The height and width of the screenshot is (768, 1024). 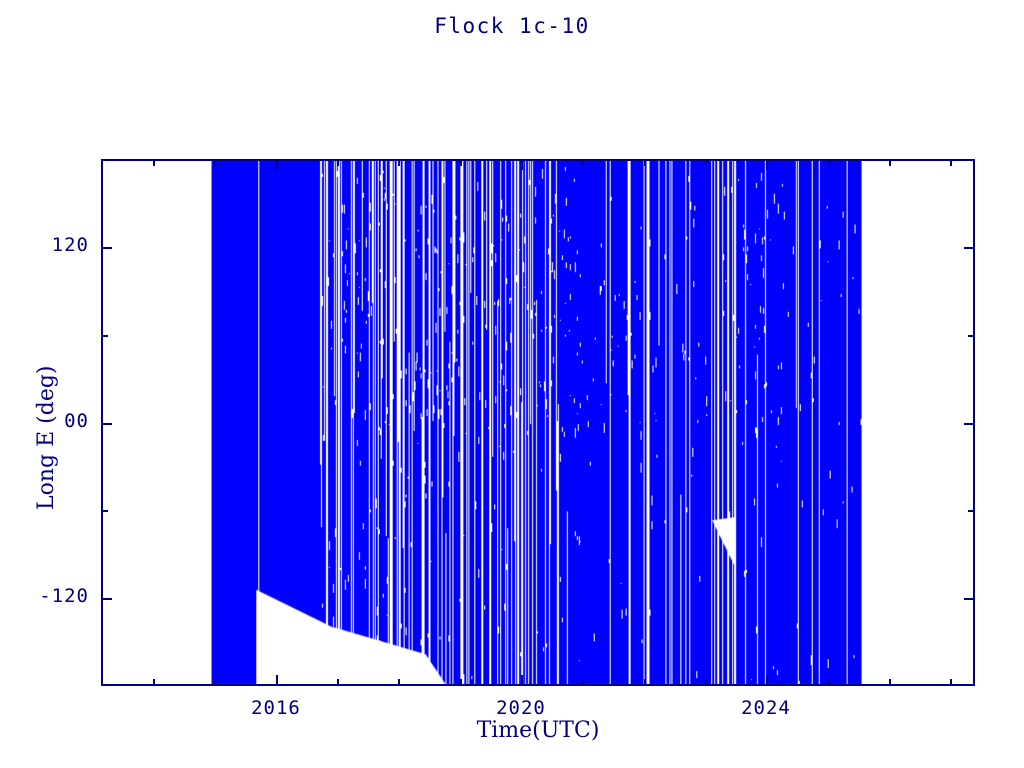 I want to click on y-axis-tick-label: -120, so click(x=64, y=596).